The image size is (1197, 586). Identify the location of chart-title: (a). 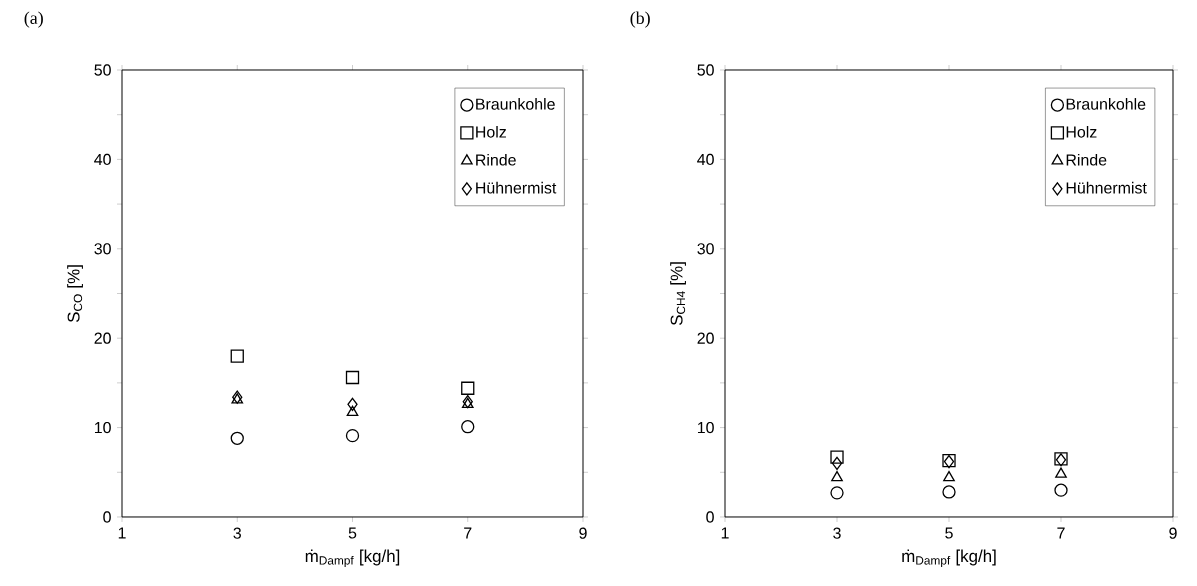
(33, 19).